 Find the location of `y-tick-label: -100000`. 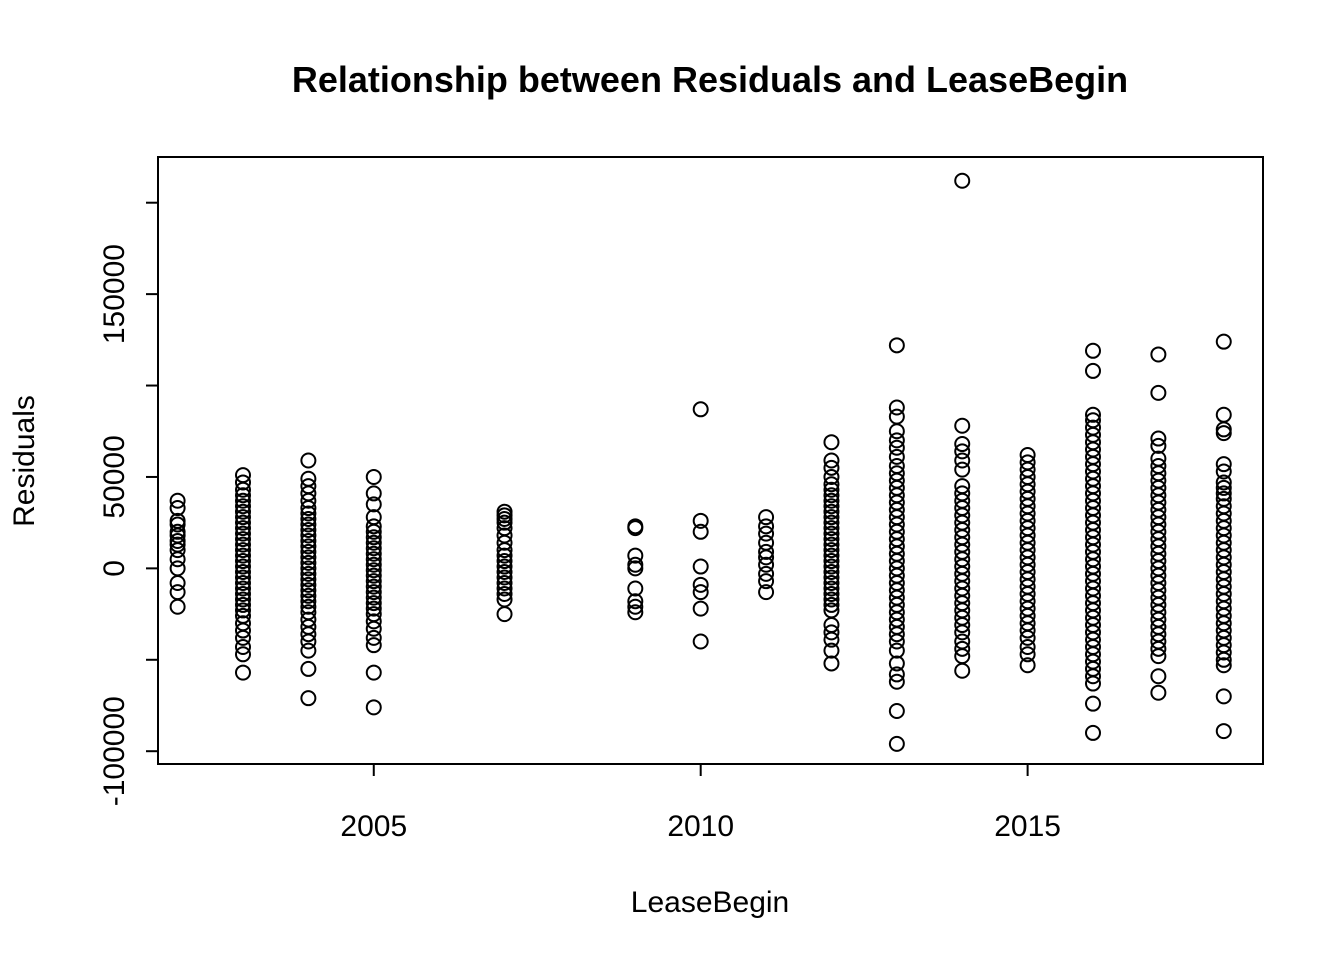

y-tick-label: -100000 is located at coordinates (114, 751).